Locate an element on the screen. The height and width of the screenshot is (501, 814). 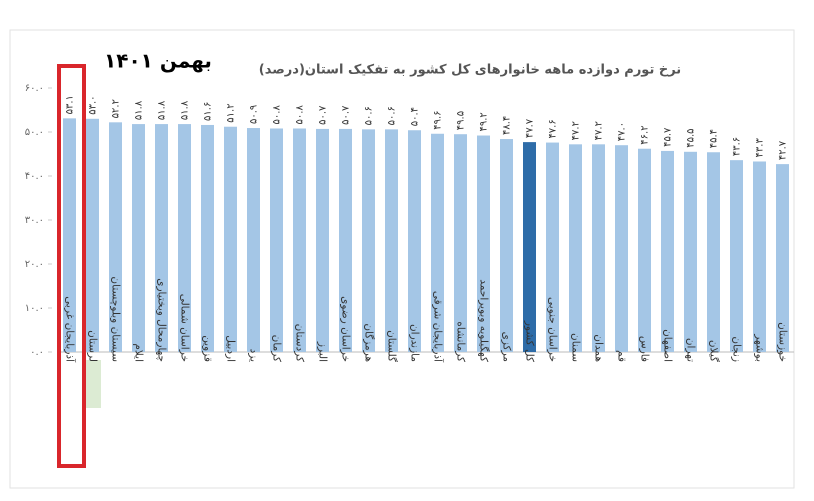
annotation-box is located at coordinates (71, 266).